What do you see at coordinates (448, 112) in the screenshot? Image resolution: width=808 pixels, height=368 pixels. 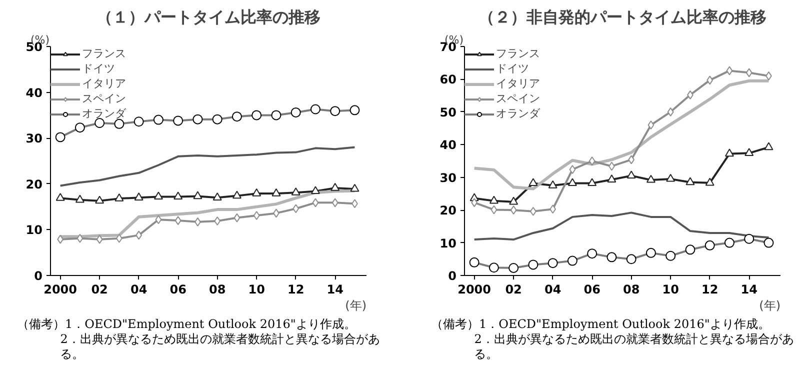 I see `y-tick-label: 50` at bounding box center [448, 112].